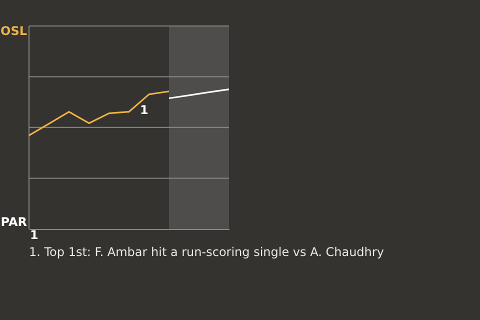 Image resolution: width=480 pixels, height=320 pixels. What do you see at coordinates (14, 31) in the screenshot?
I see `text: OSL` at bounding box center [14, 31].